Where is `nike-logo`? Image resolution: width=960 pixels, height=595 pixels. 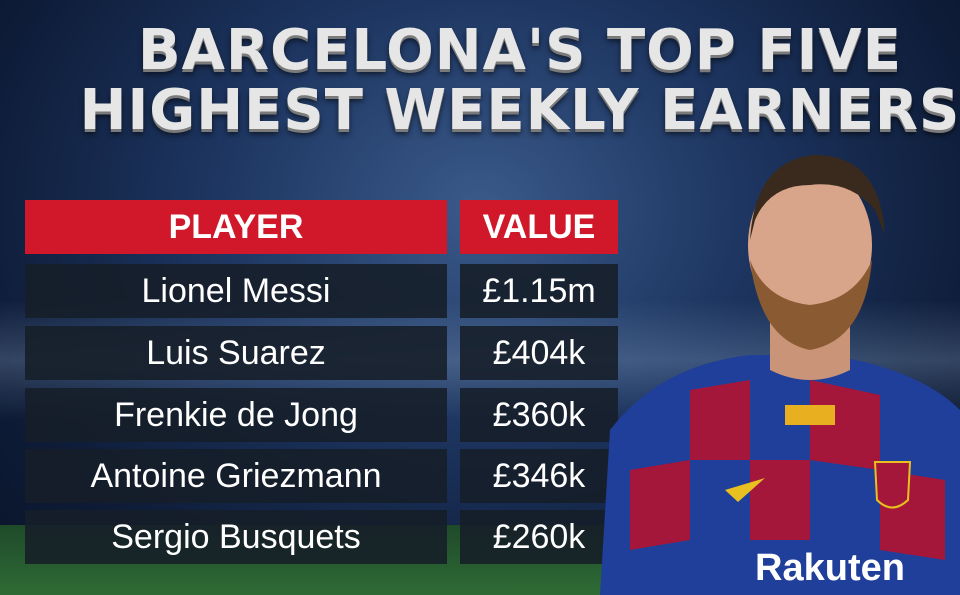 nike-logo is located at coordinates (745, 490).